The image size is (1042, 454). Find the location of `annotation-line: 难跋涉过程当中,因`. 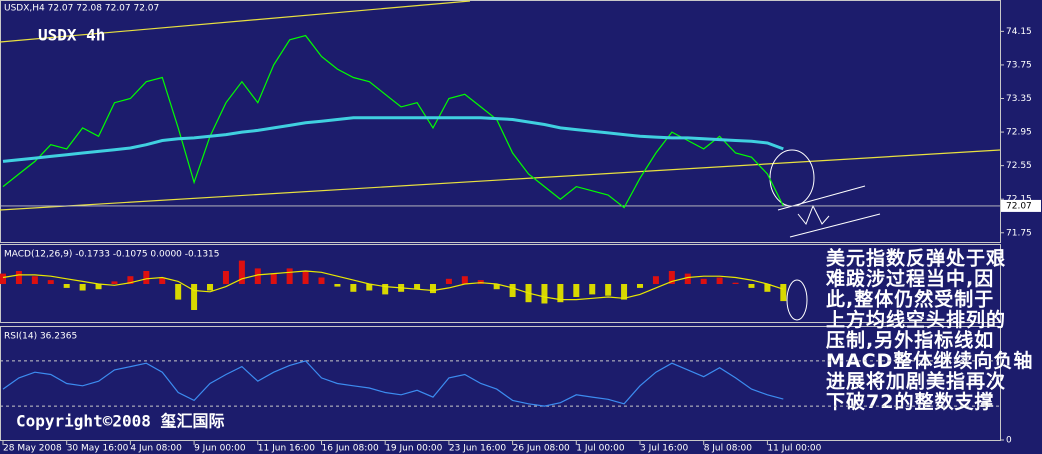

annotation-line: 难跋涉过程当中,因 is located at coordinates (909, 278).